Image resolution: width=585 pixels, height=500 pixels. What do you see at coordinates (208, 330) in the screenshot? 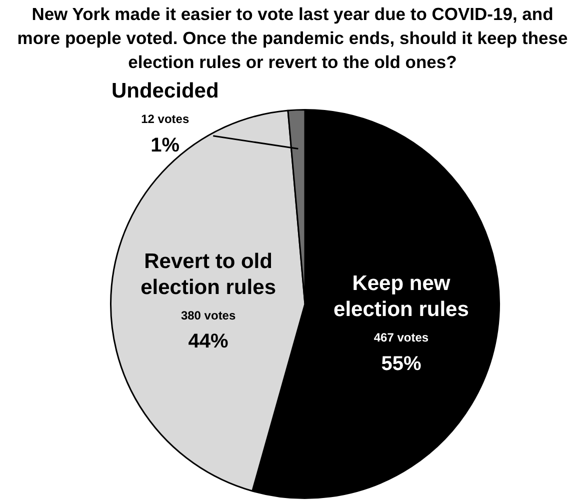
I see `data-label: 380 votes 44%` at bounding box center [208, 330].